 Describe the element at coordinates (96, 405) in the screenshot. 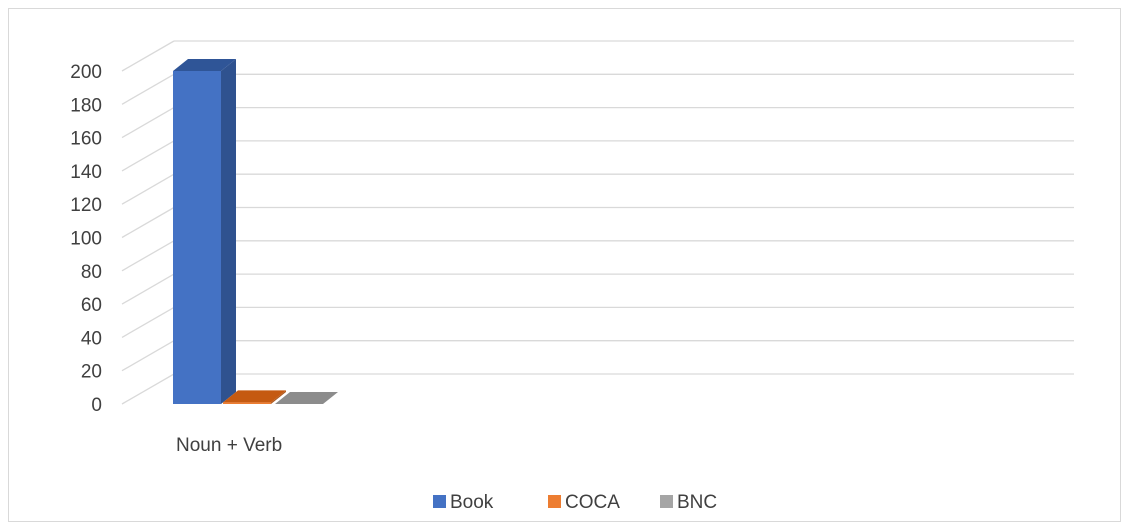

I see `y-tick-label: 0` at that location.